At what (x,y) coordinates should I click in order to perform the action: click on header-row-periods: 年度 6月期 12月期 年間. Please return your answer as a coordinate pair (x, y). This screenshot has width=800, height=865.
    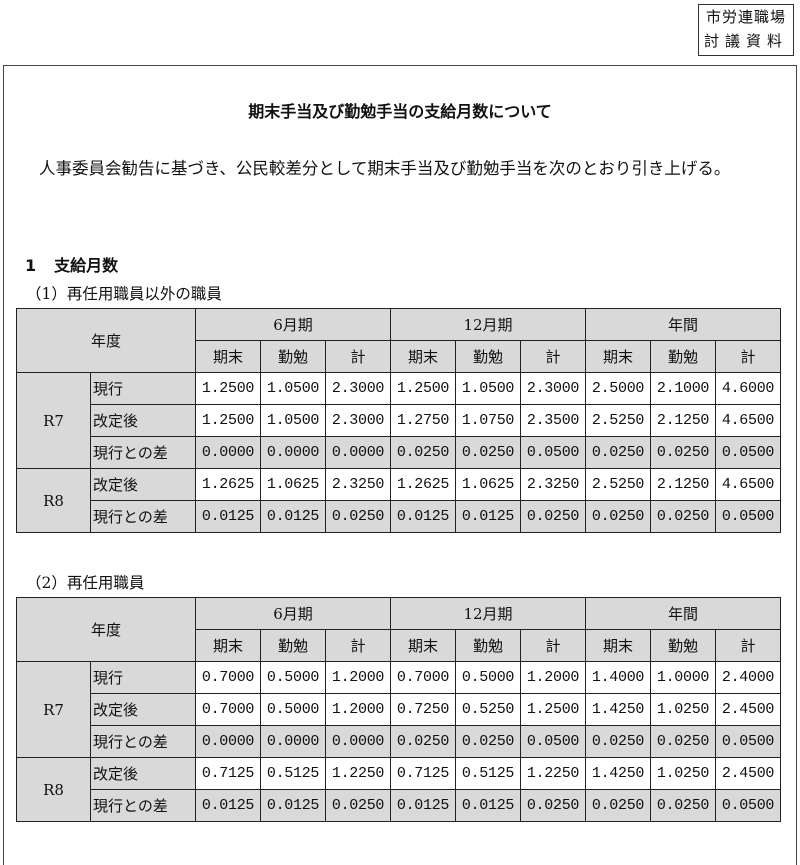
    Looking at the image, I should click on (398, 629).